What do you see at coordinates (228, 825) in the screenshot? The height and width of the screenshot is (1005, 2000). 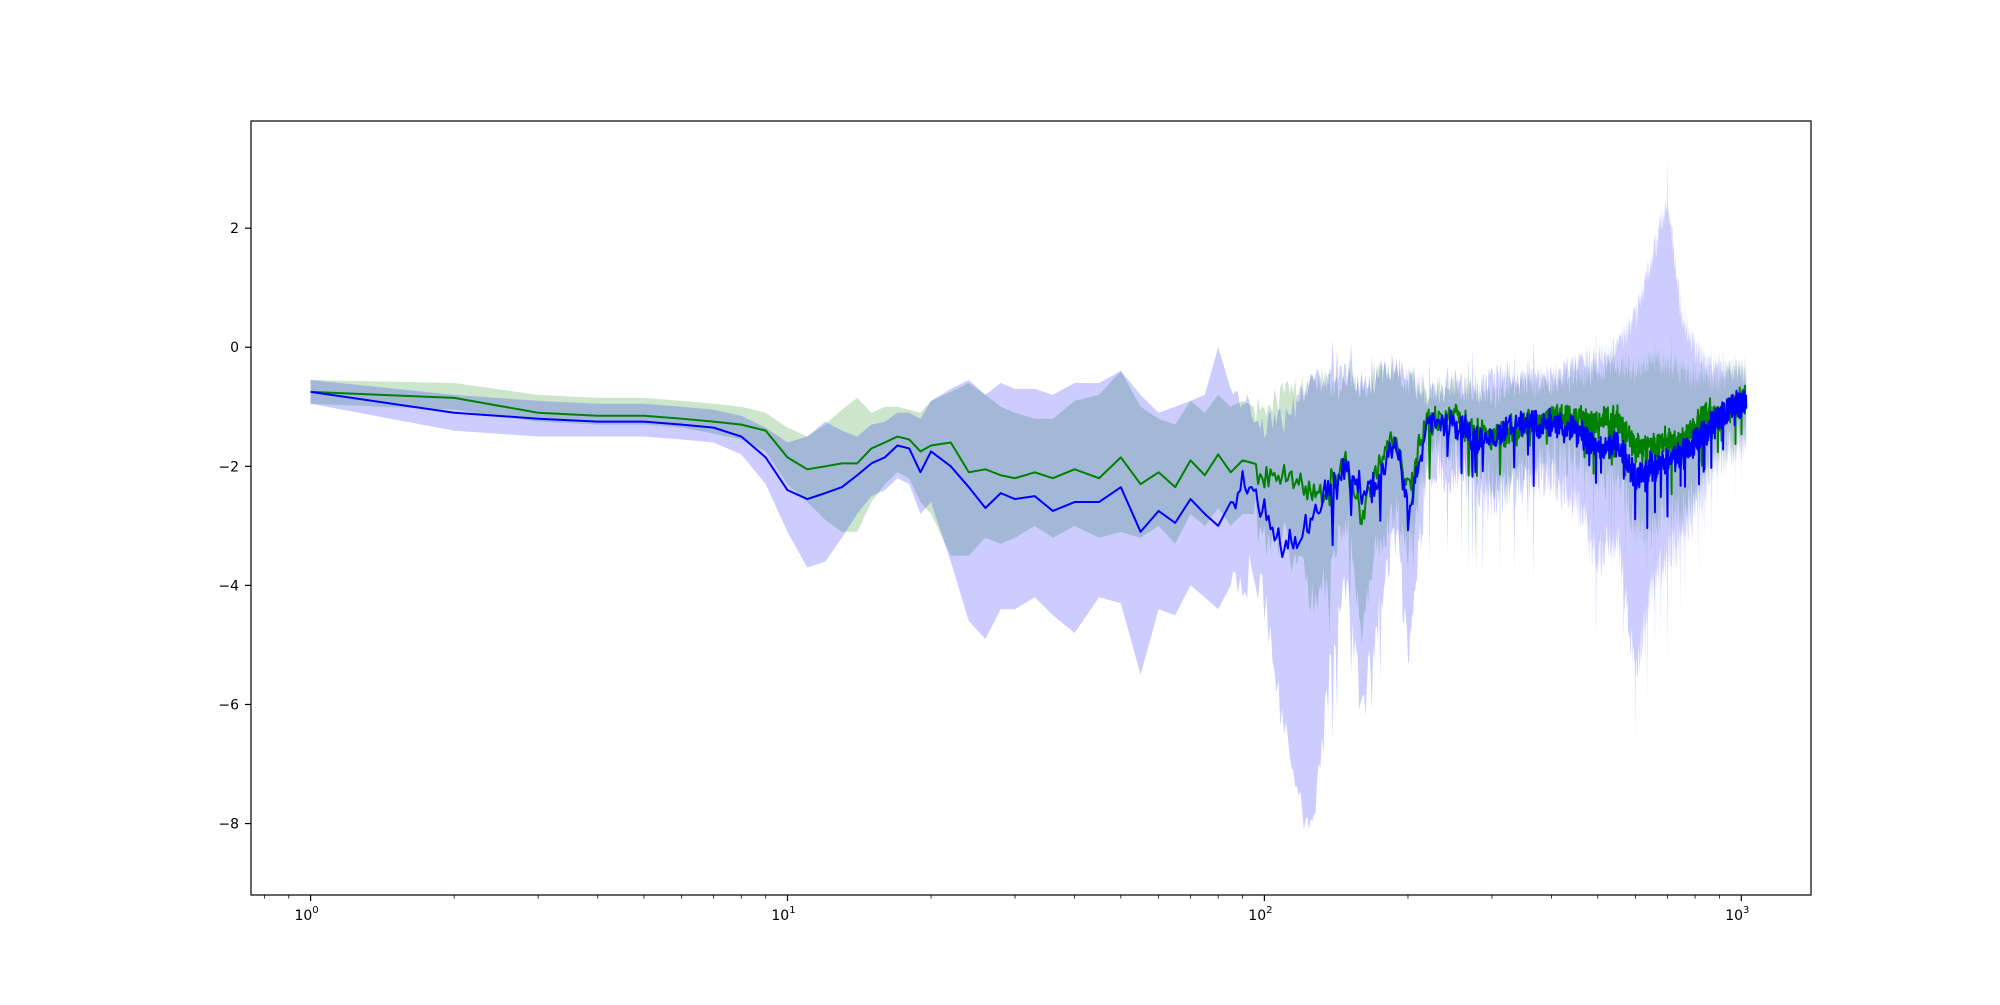 I see `y-tick-label: −8` at bounding box center [228, 825].